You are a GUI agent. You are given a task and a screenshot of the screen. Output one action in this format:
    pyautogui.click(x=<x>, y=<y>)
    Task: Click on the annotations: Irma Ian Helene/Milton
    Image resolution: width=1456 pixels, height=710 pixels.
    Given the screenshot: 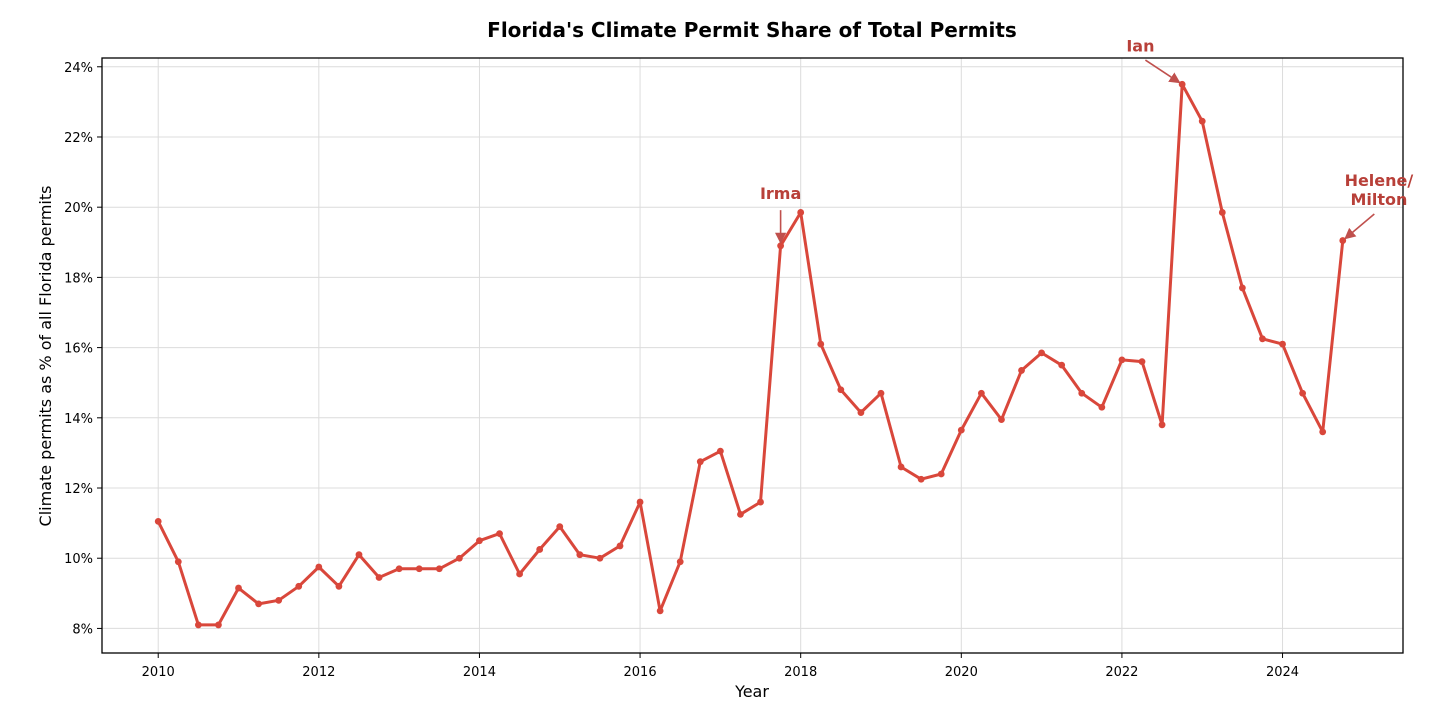 What is the action you would take?
    pyautogui.click(x=1087, y=140)
    